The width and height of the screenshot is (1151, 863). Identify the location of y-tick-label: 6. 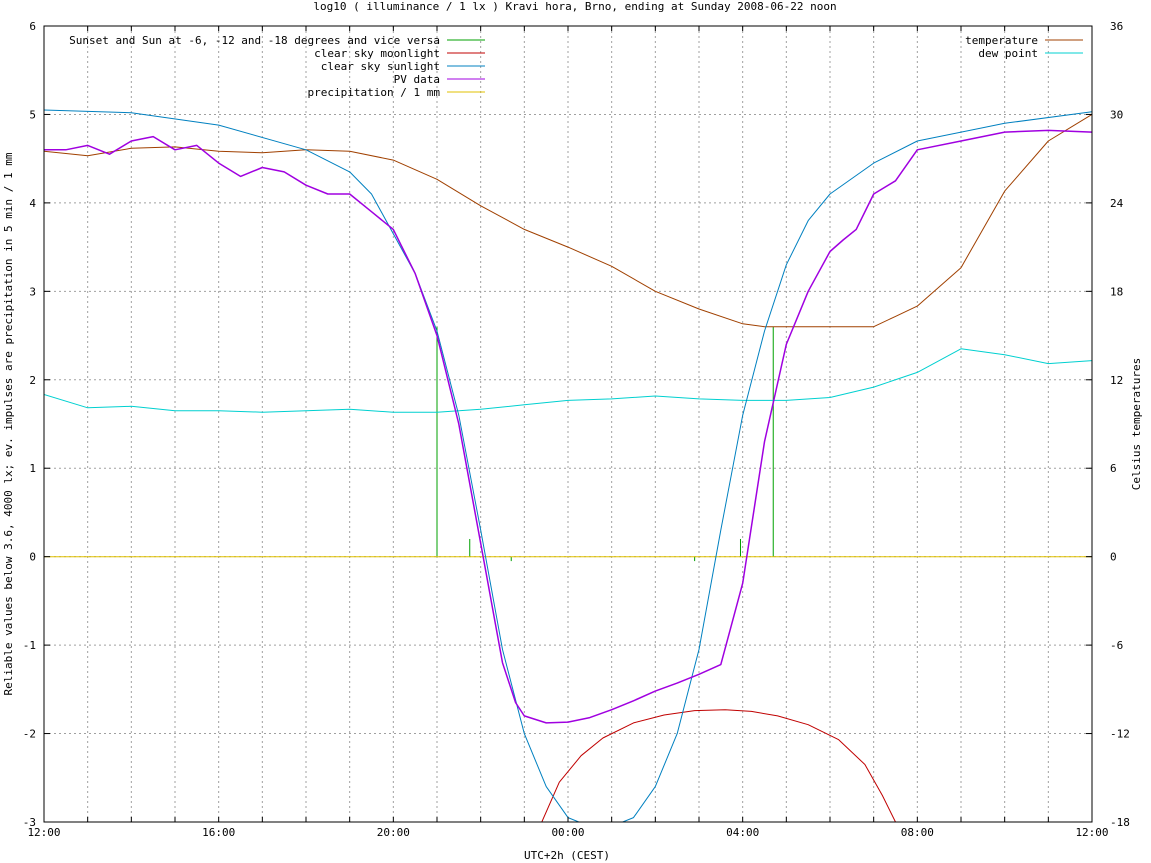
(32, 26).